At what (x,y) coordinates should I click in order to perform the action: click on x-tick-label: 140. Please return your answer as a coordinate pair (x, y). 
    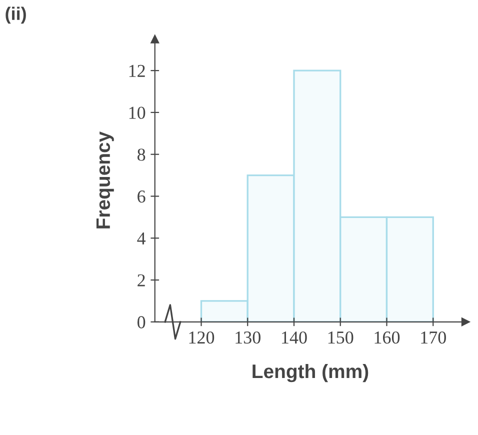
    Looking at the image, I should click on (294, 337).